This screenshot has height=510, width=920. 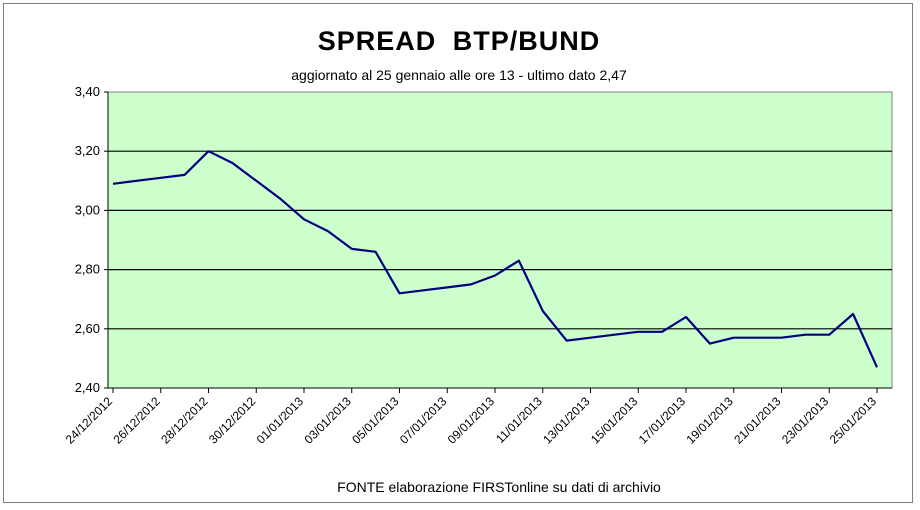 What do you see at coordinates (87, 150) in the screenshot?
I see `y-tick-label: 3,20` at bounding box center [87, 150].